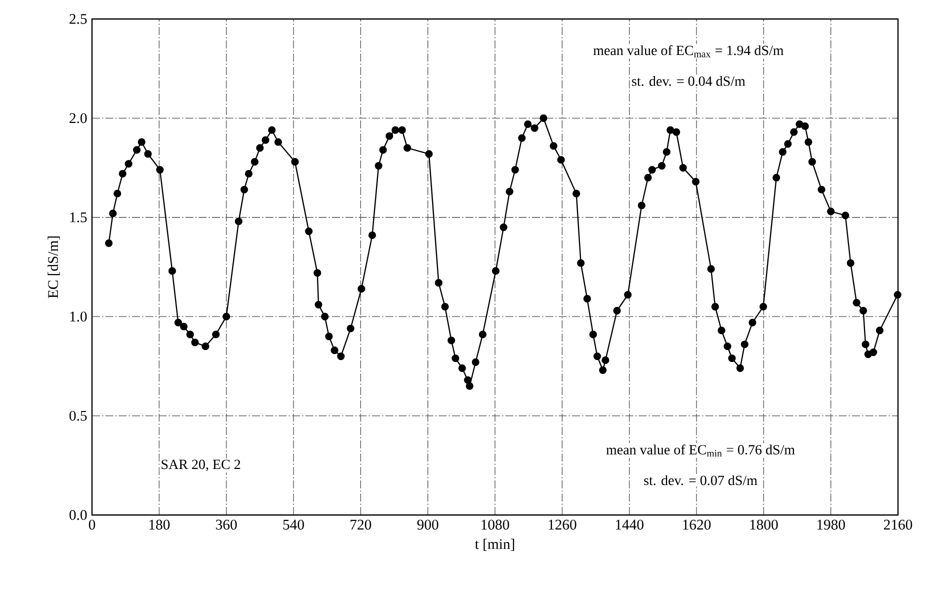  What do you see at coordinates (78, 515) in the screenshot?
I see `y-tick-label: 0.0` at bounding box center [78, 515].